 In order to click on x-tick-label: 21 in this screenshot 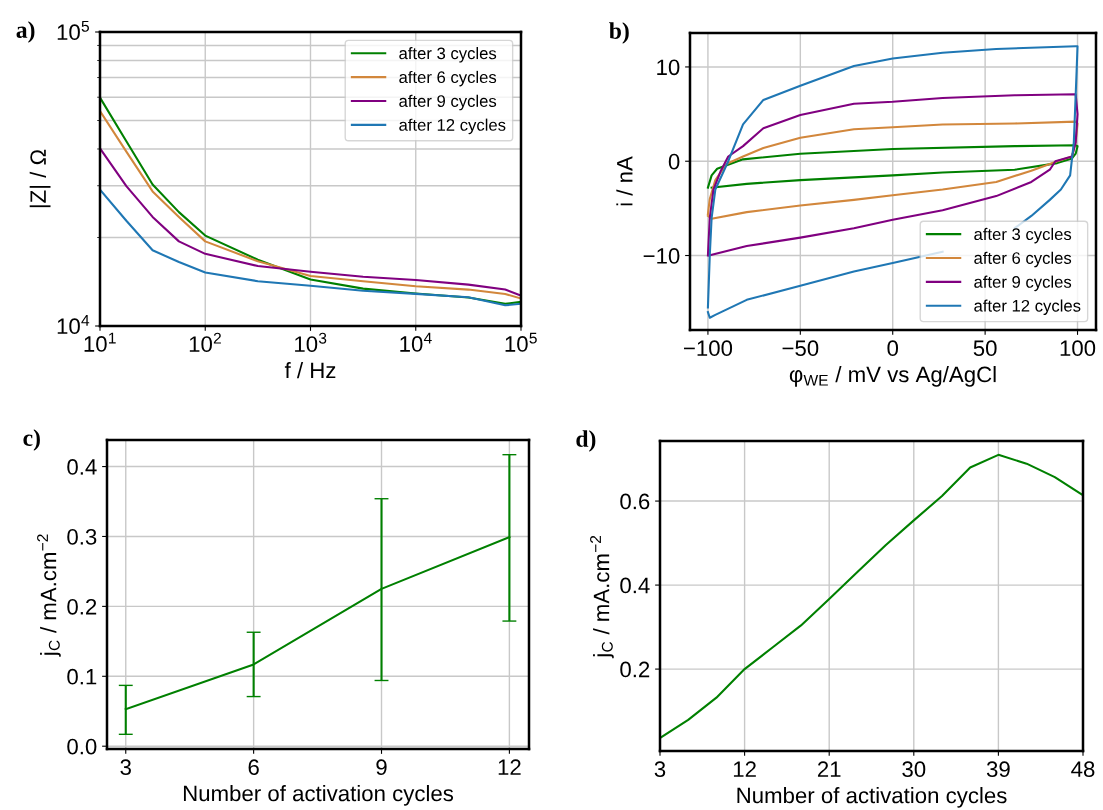, I will do `click(829, 769)`.